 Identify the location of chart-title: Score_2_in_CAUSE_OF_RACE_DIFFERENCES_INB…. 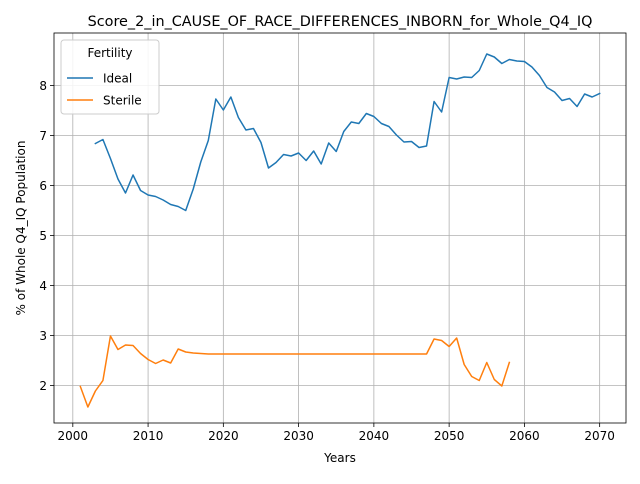
(340, 22).